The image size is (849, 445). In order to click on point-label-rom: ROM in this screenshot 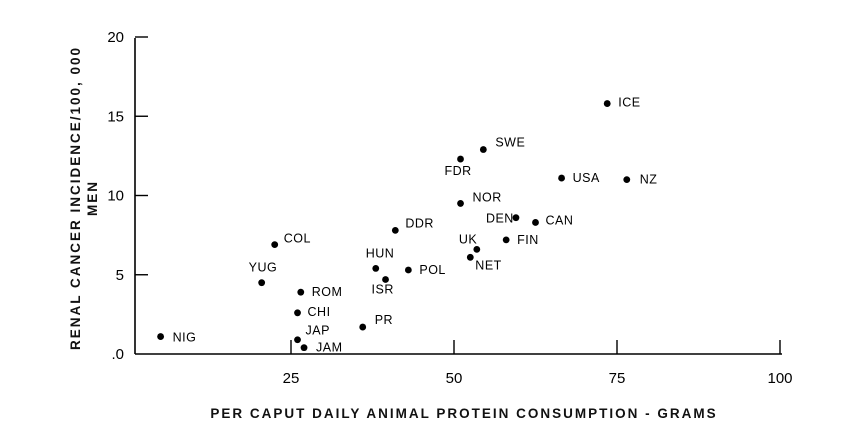, I will do `click(327, 292)`.